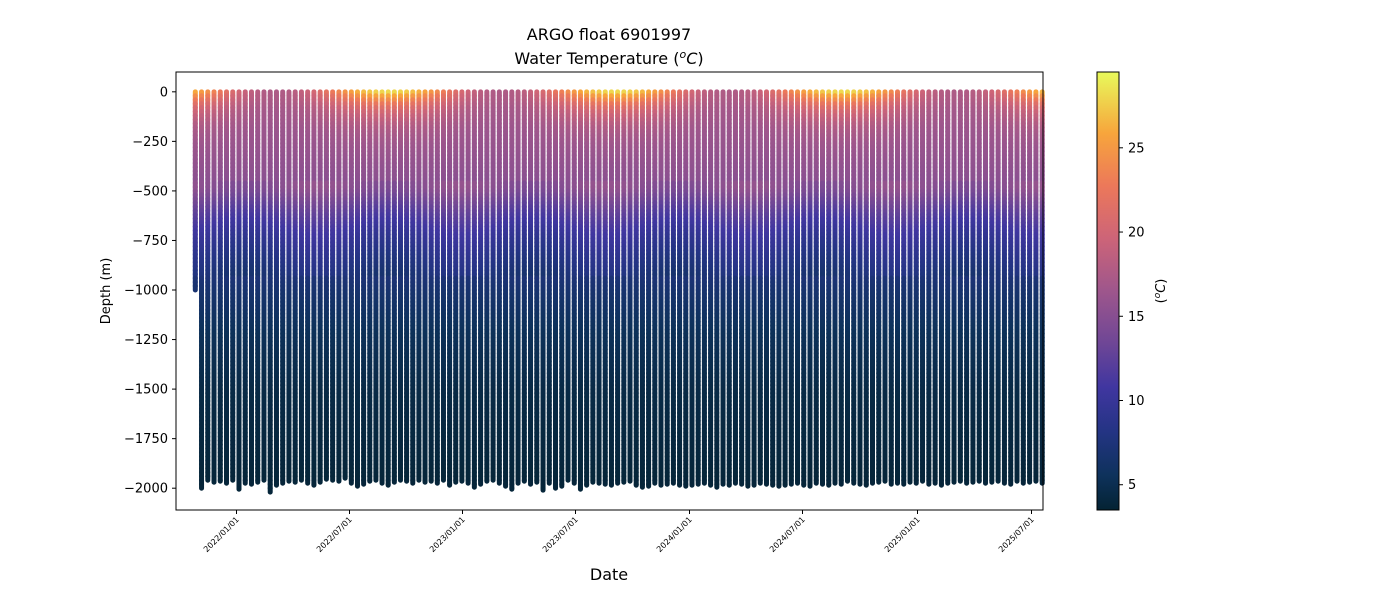 The height and width of the screenshot is (600, 1400). Describe the element at coordinates (609, 34) in the screenshot. I see `chart-title-line1: ARGO float 6901997` at that location.